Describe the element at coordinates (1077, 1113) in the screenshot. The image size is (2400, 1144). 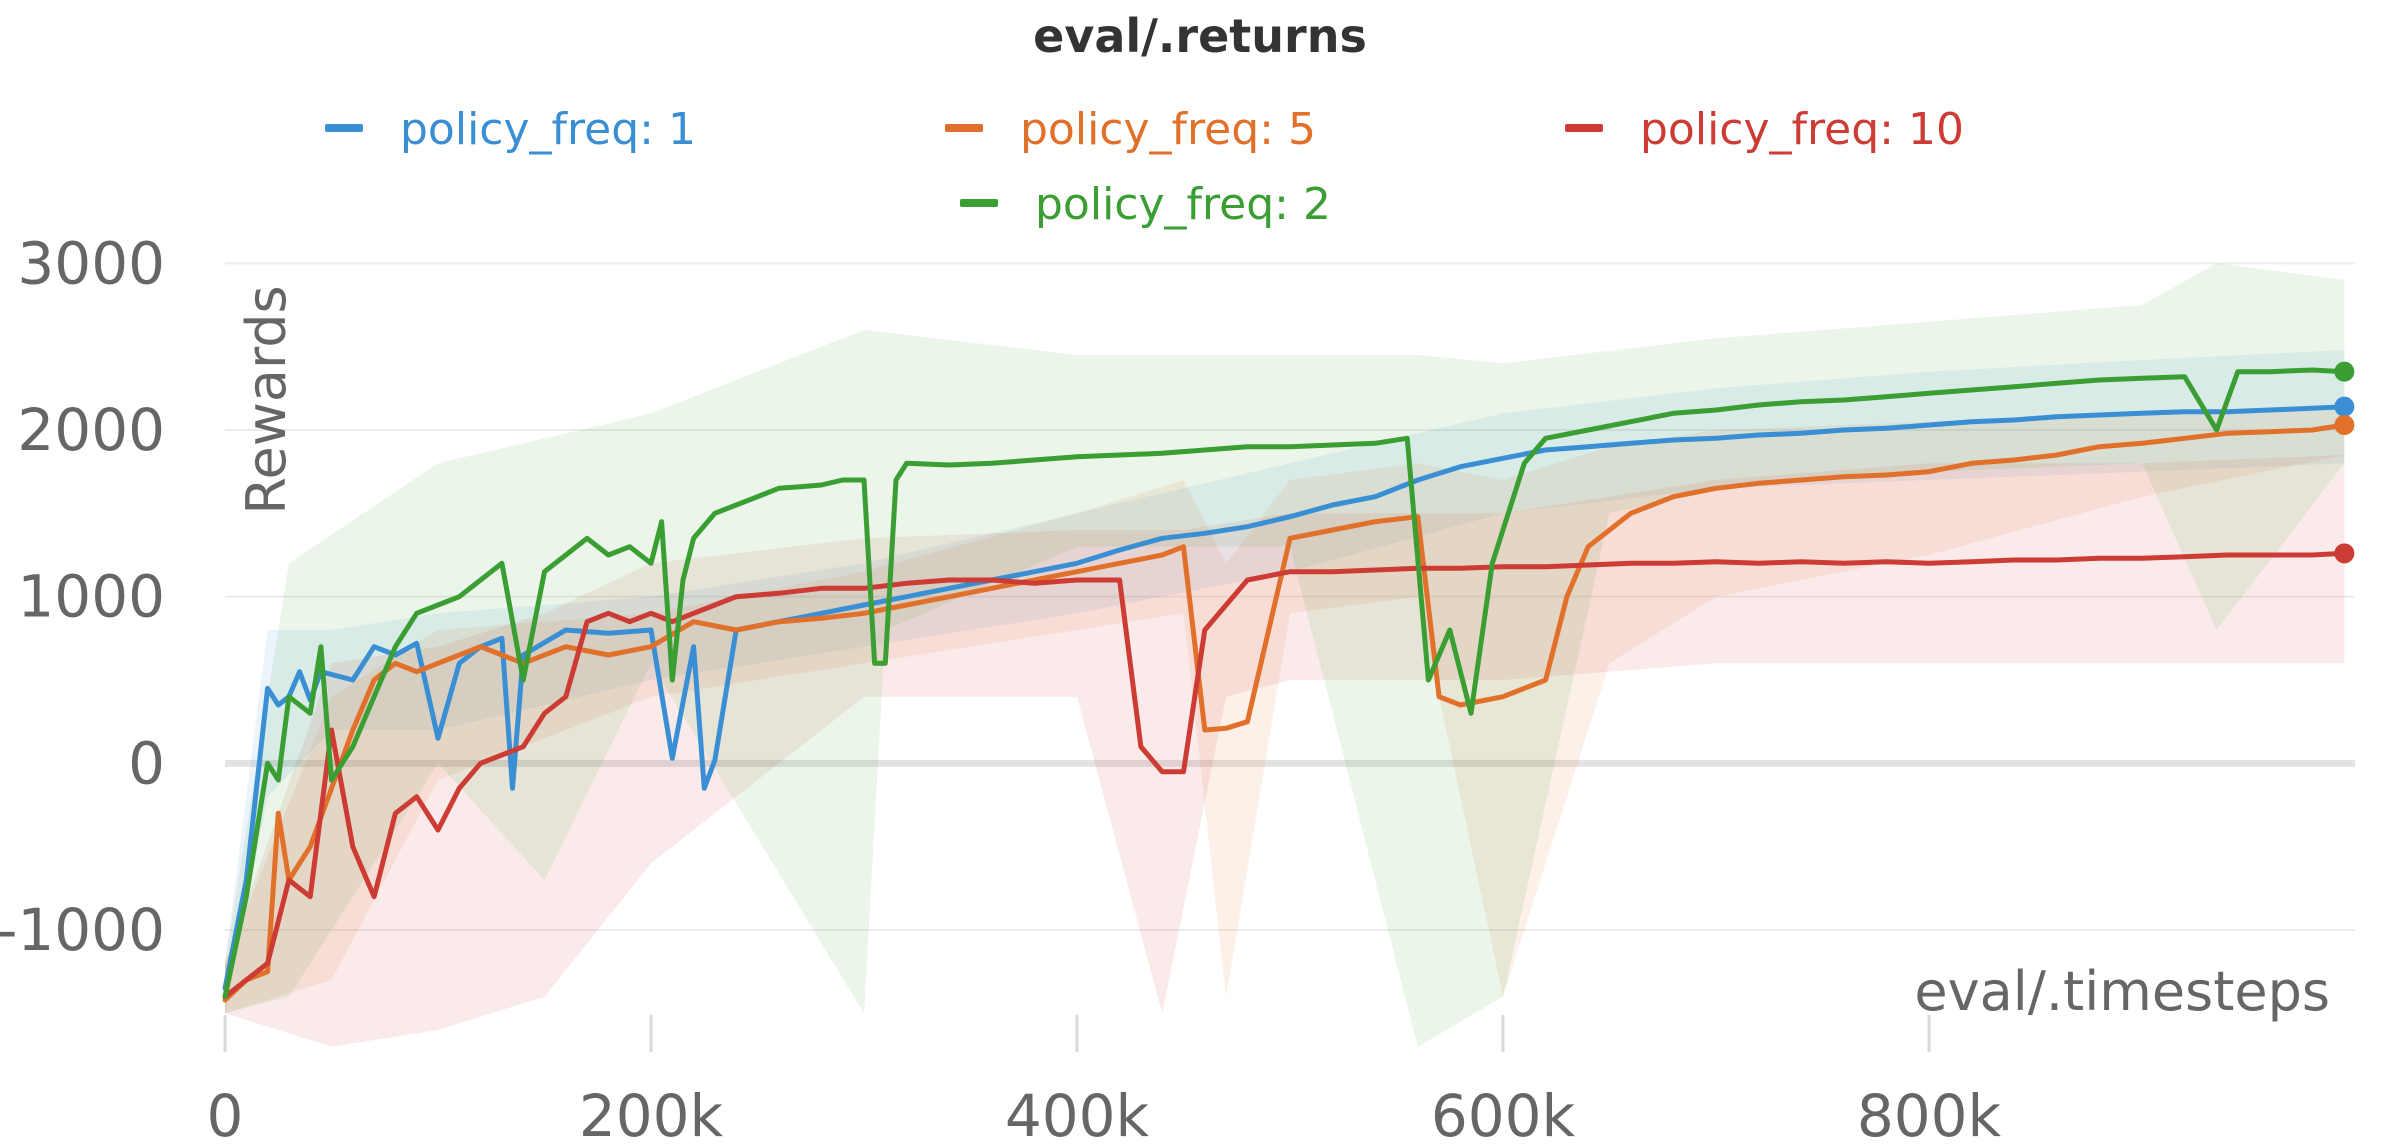
I see `x-tick-label: 400k` at that location.